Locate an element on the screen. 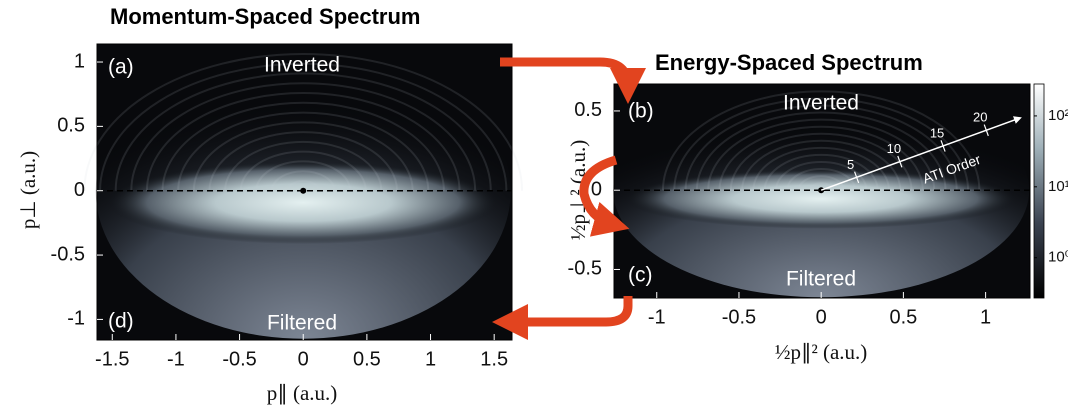  x-axis-label: ½p∥² (a.u.) is located at coordinates (821, 352).